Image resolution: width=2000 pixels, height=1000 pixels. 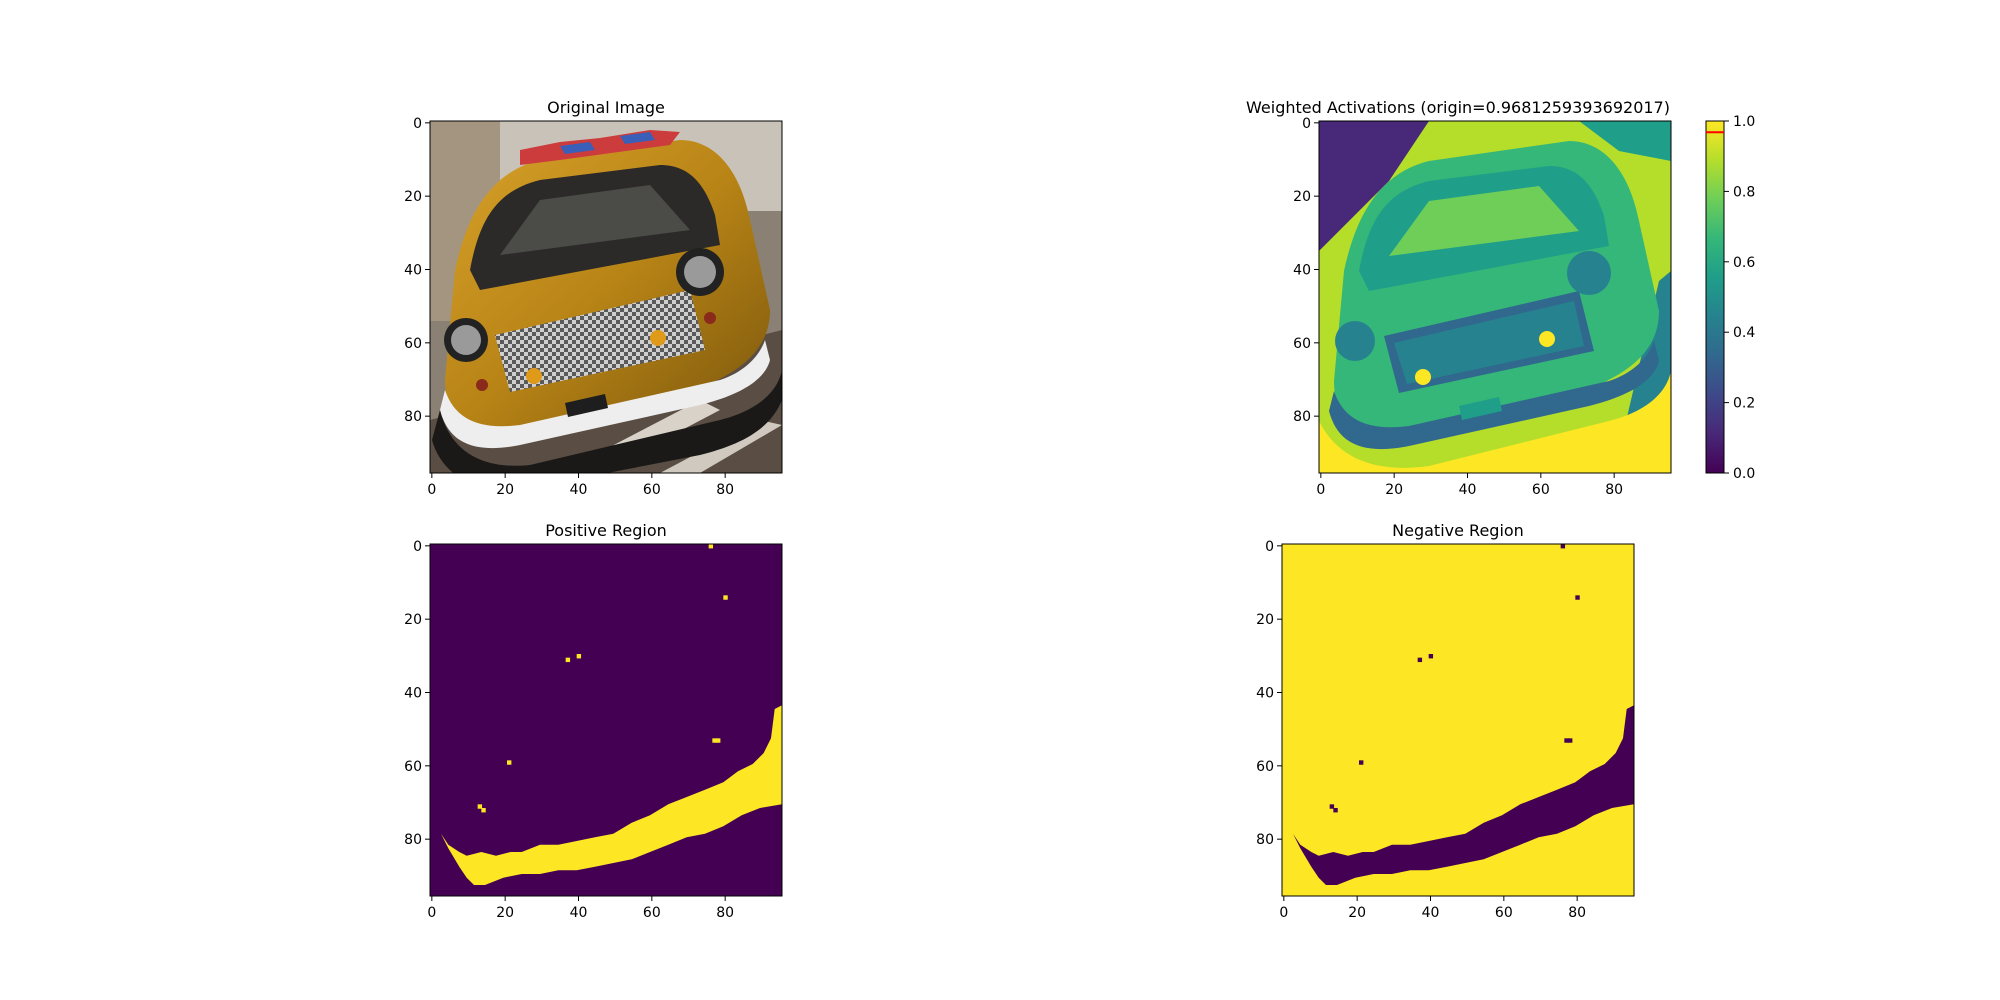 I want to click on colorbar-tick-label: 0.0, so click(x=1744, y=474).